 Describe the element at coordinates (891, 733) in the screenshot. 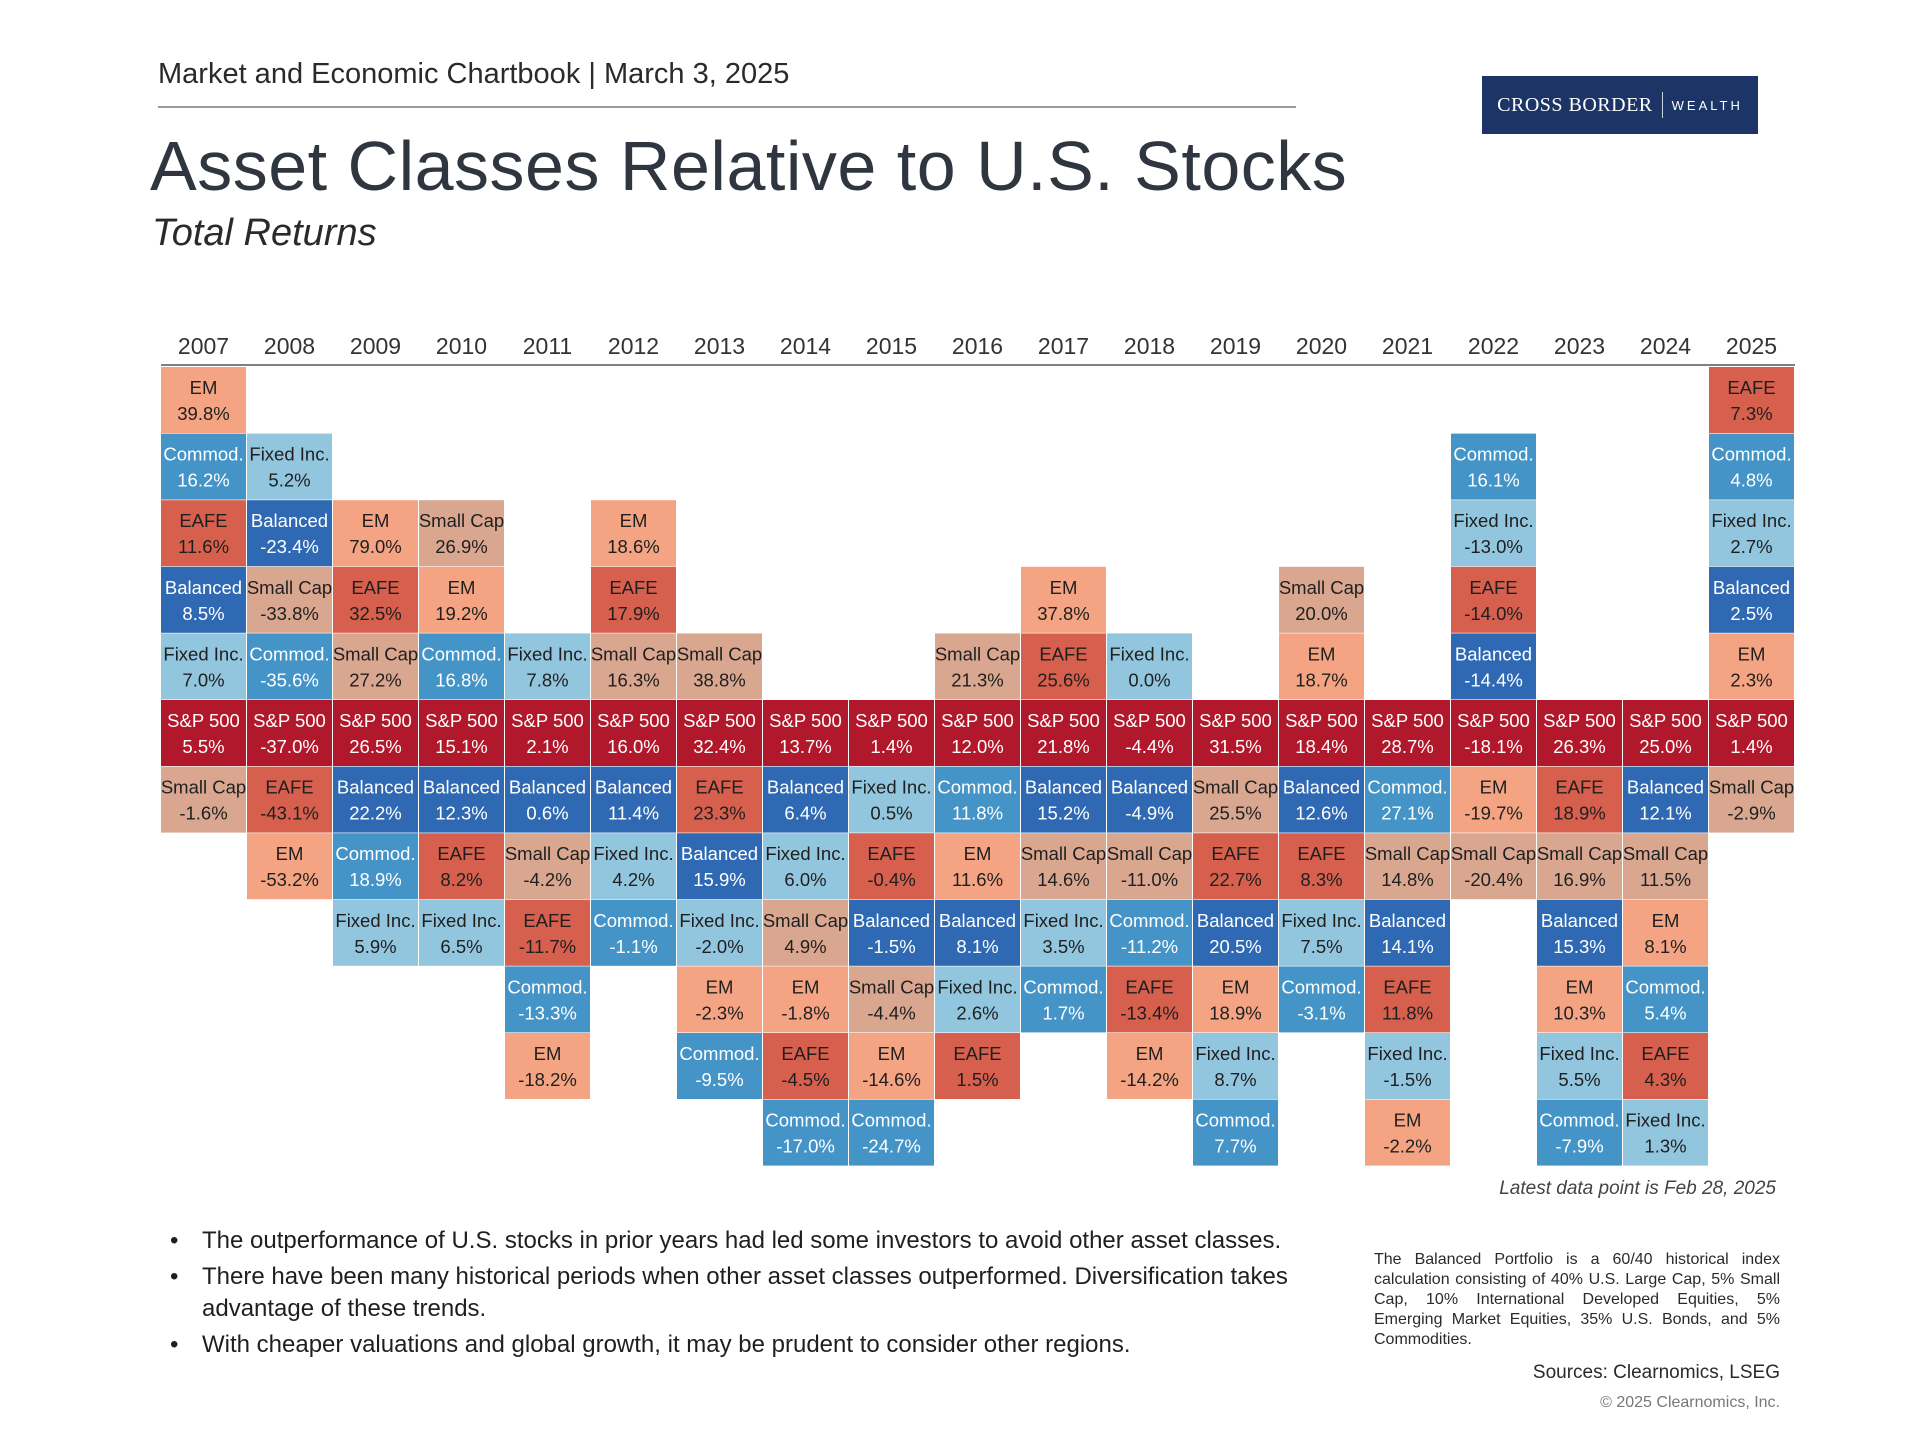

I see `sp500-cell: S&P 500 1.4%` at that location.